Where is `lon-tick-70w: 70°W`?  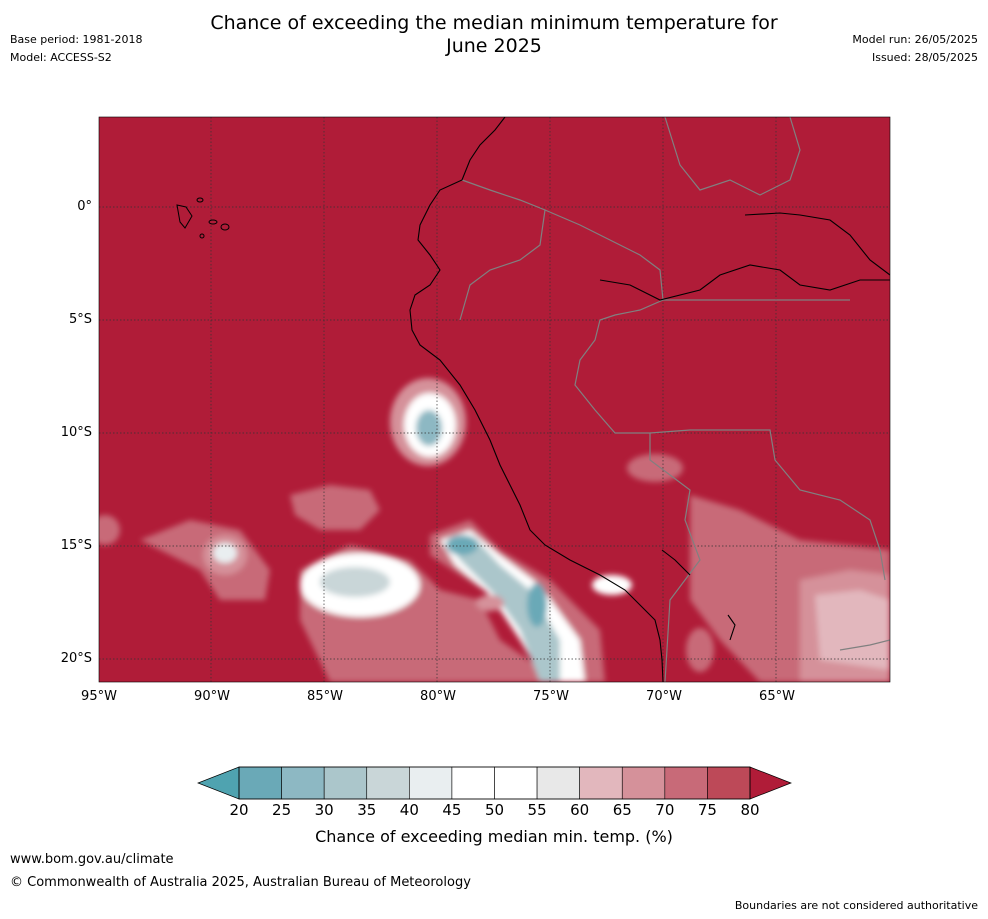 lon-tick-70w: 70°W is located at coordinates (664, 696).